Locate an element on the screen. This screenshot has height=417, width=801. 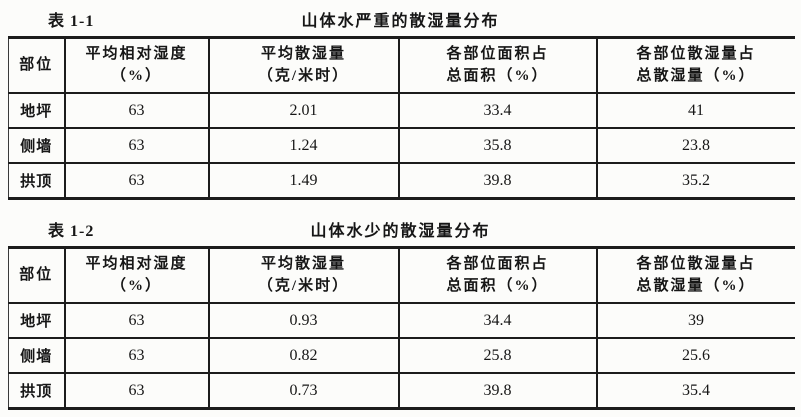
cell: 2.01 is located at coordinates (304, 111).